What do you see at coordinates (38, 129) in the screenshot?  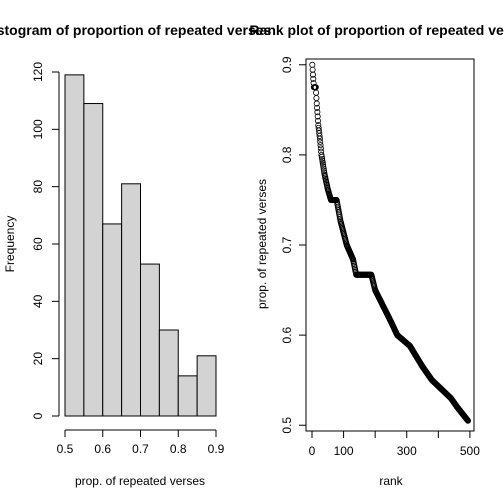 I see `histogram-y-tick-label: 100` at bounding box center [38, 129].